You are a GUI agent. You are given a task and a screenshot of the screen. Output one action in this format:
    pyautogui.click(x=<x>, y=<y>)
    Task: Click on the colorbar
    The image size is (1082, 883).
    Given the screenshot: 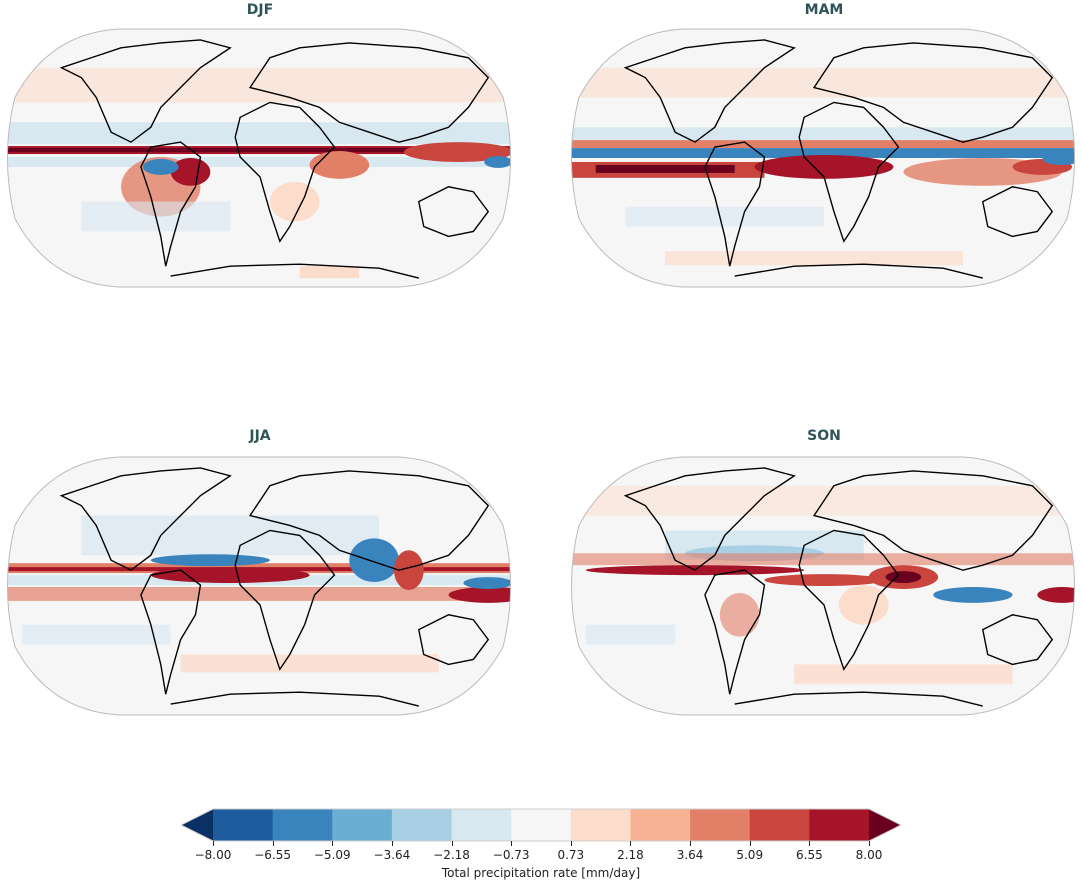 What is the action you would take?
    pyautogui.click(x=541, y=825)
    